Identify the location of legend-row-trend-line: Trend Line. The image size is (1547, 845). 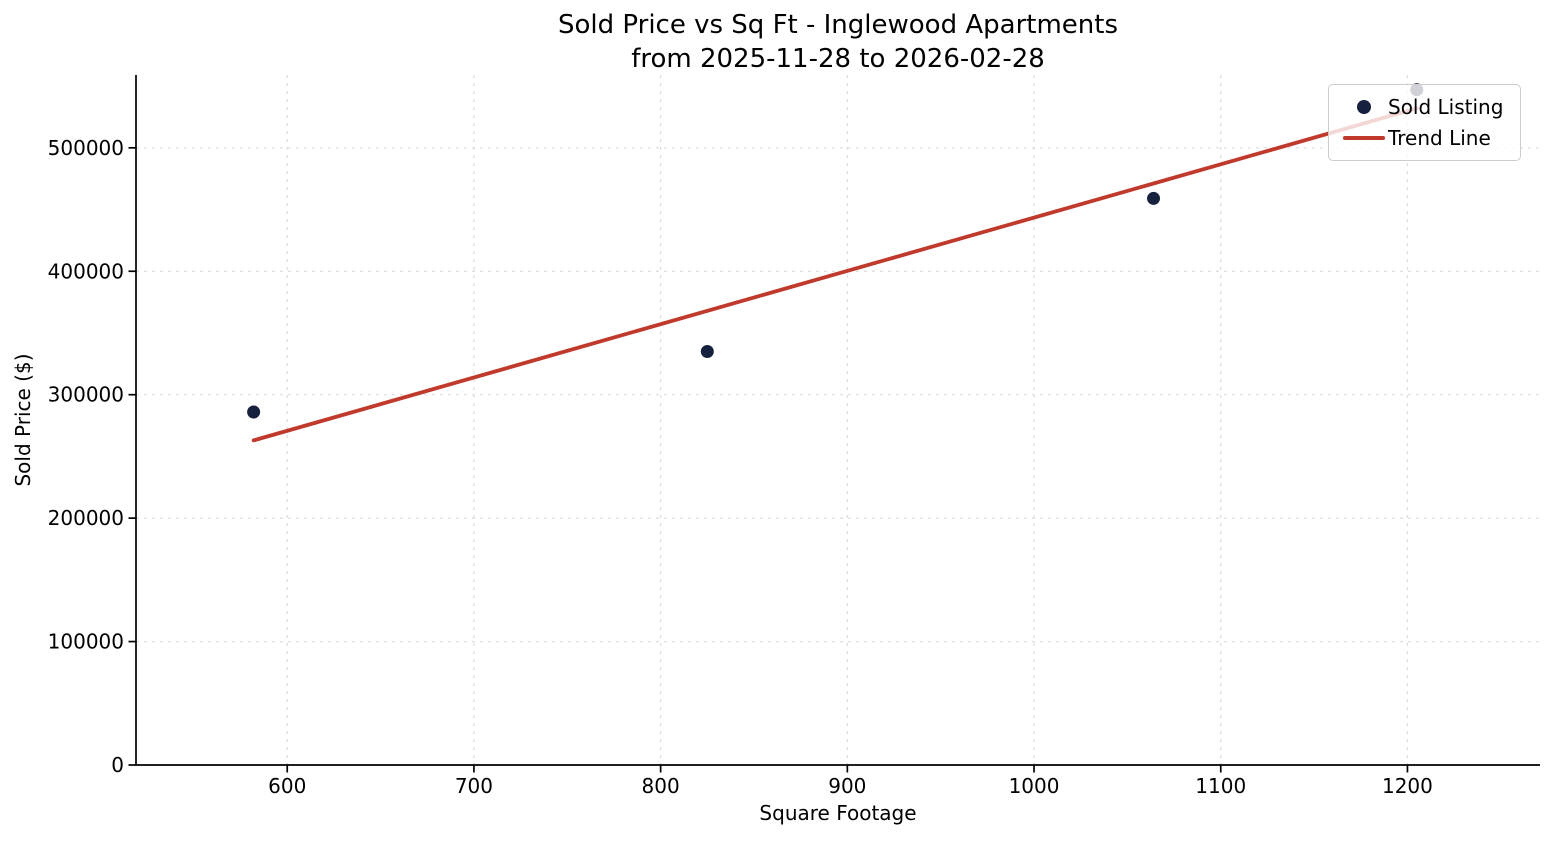
(1424, 137).